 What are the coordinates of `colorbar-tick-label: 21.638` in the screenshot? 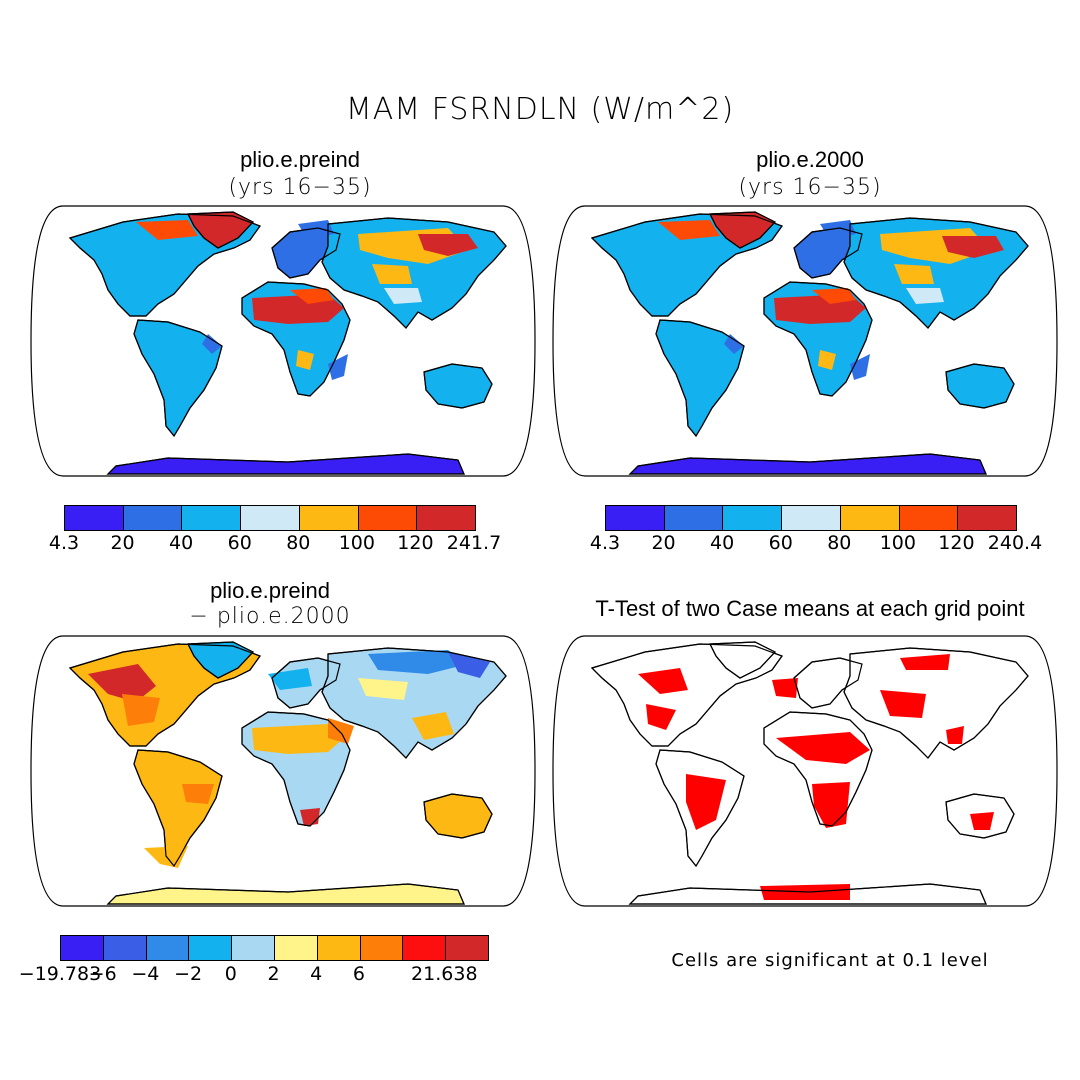 It's located at (444, 974).